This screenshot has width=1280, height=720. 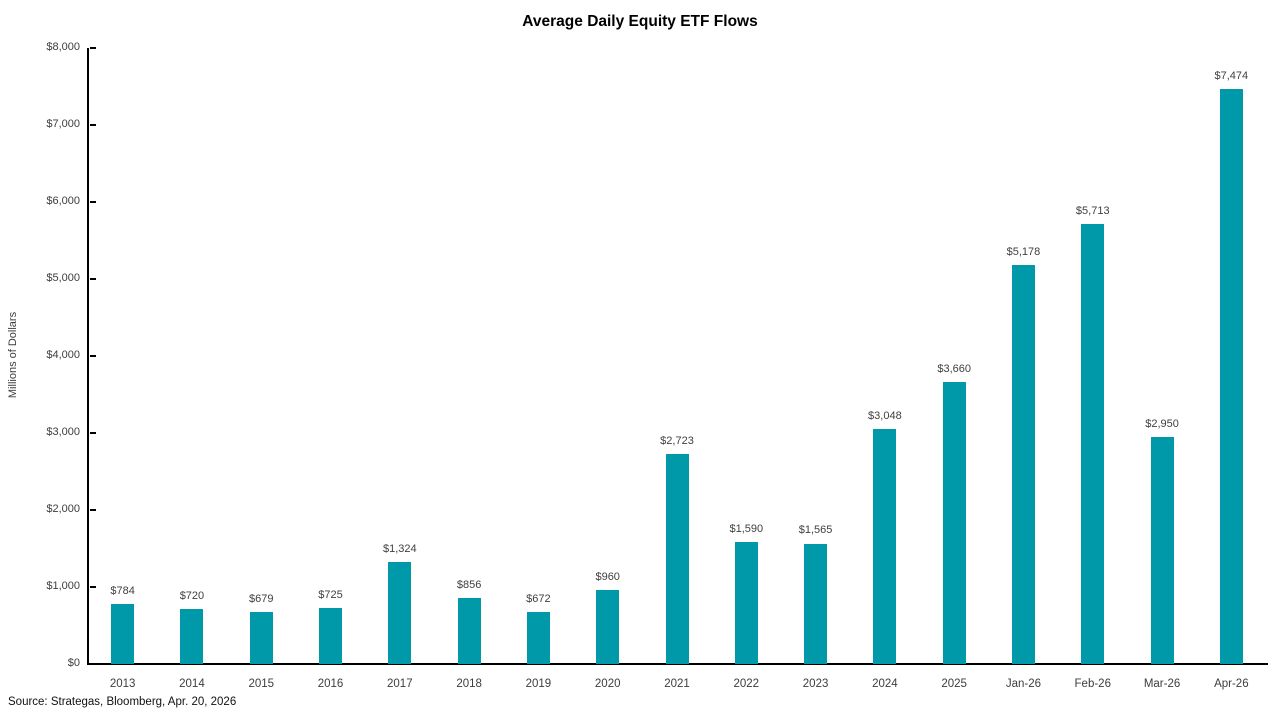 I want to click on x-axis-tick-label: 2023, so click(x=815, y=684).